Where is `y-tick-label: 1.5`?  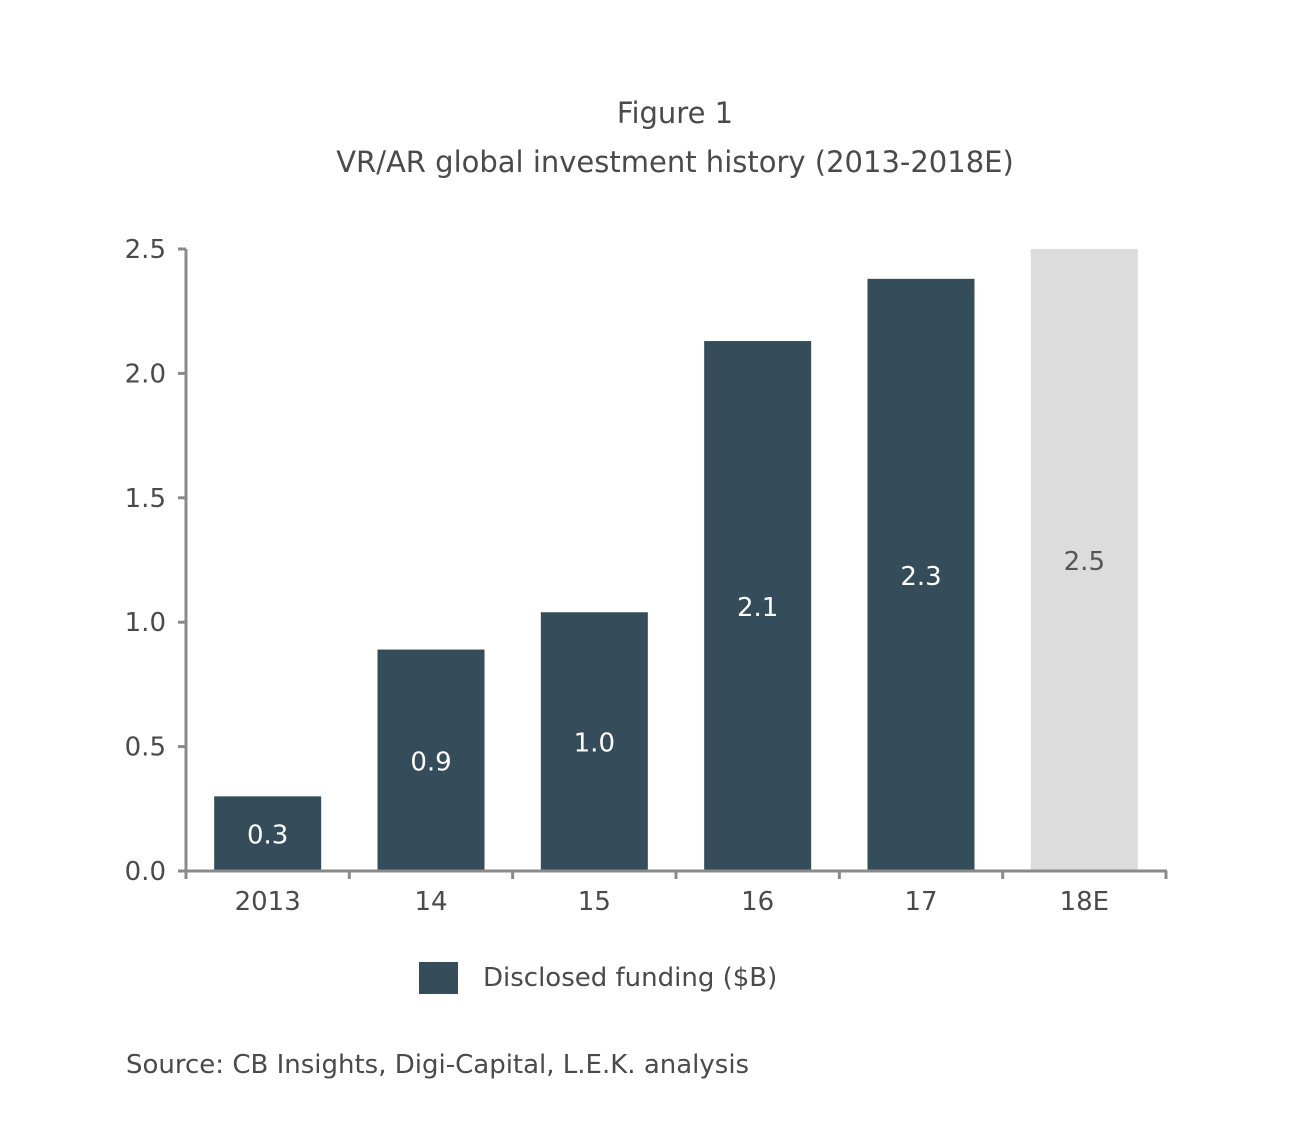 y-tick-label: 1.5 is located at coordinates (145, 499).